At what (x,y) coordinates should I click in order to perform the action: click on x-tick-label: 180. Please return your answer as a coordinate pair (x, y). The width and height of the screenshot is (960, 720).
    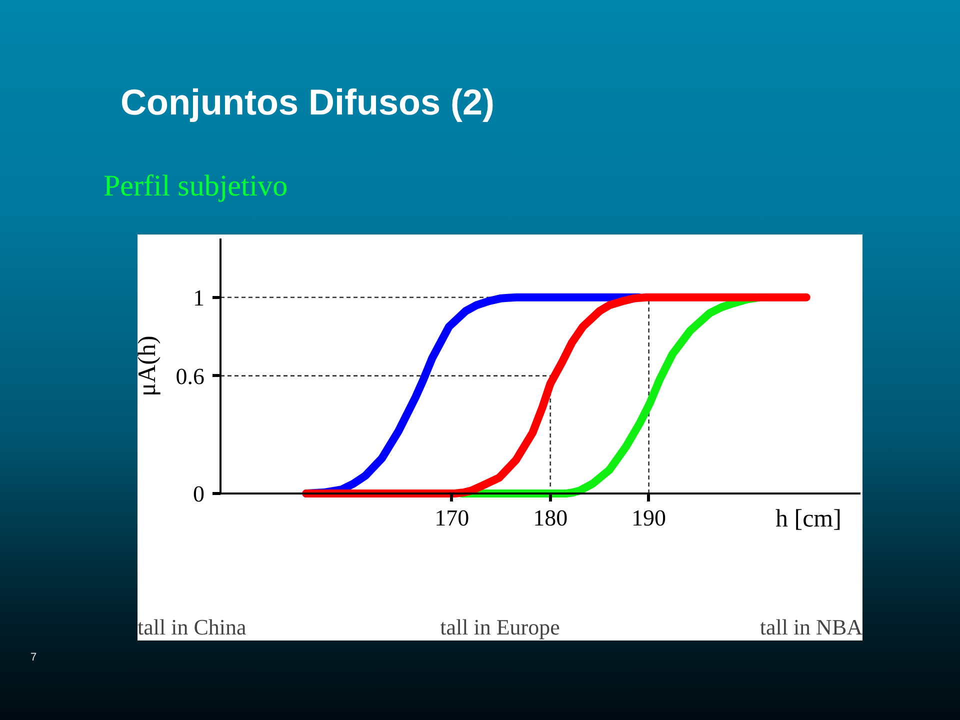
    Looking at the image, I should click on (550, 518).